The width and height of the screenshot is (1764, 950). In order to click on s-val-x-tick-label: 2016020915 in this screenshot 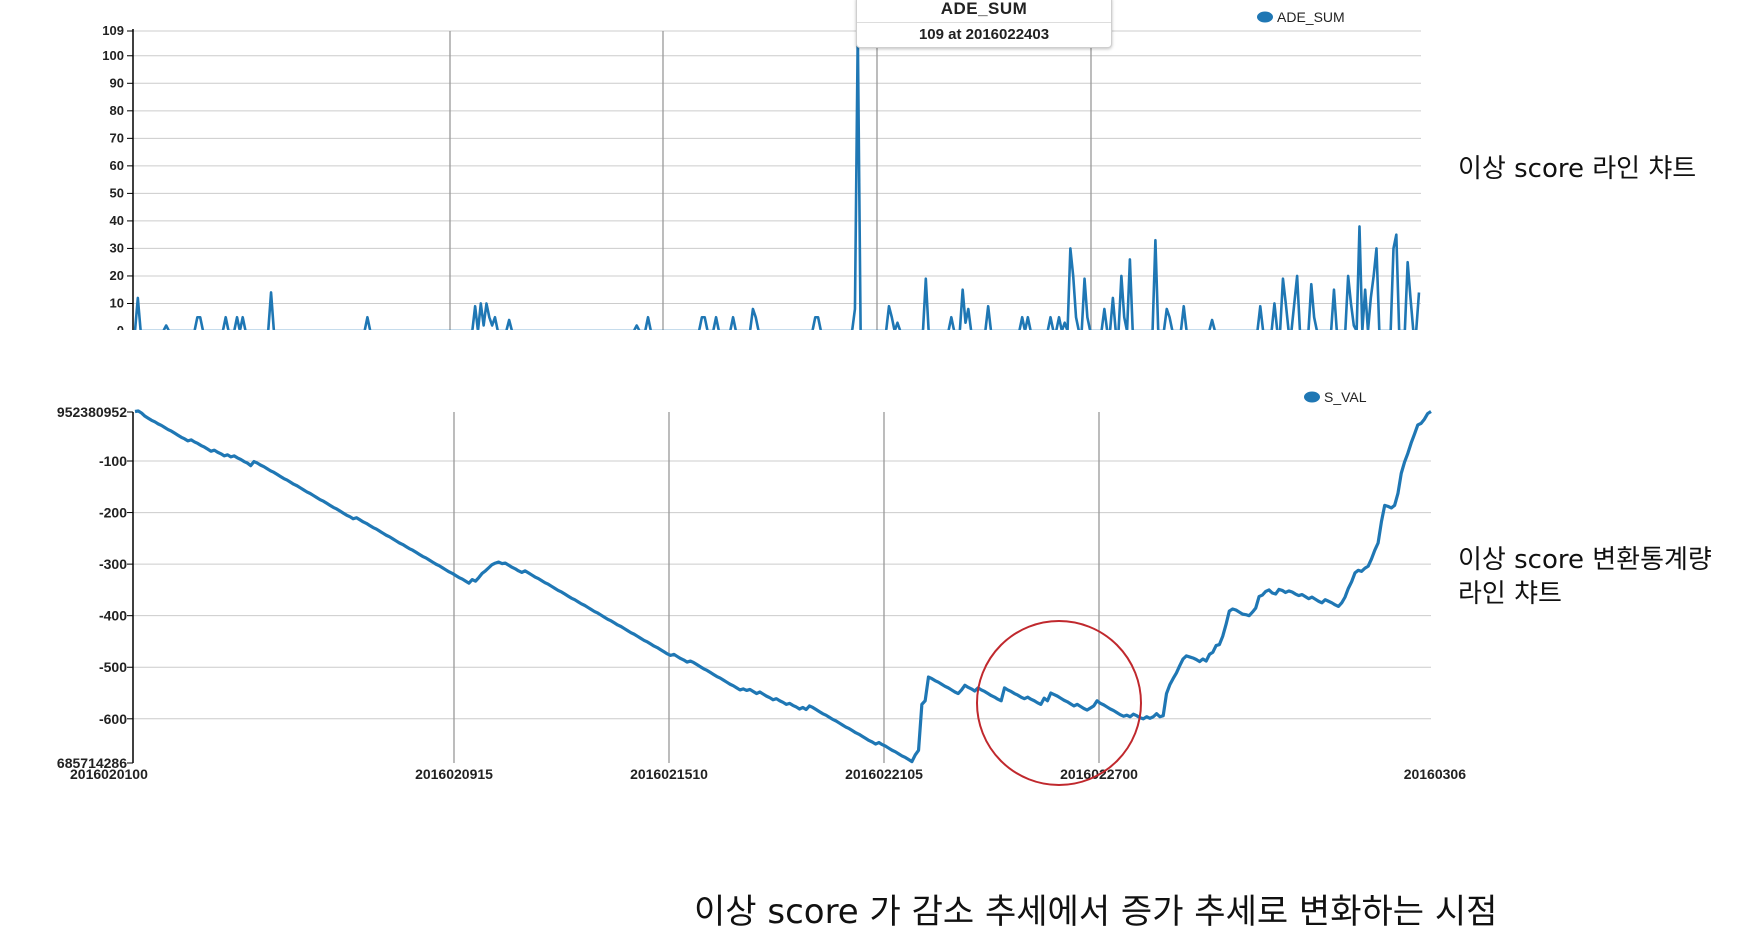, I will do `click(454, 774)`.